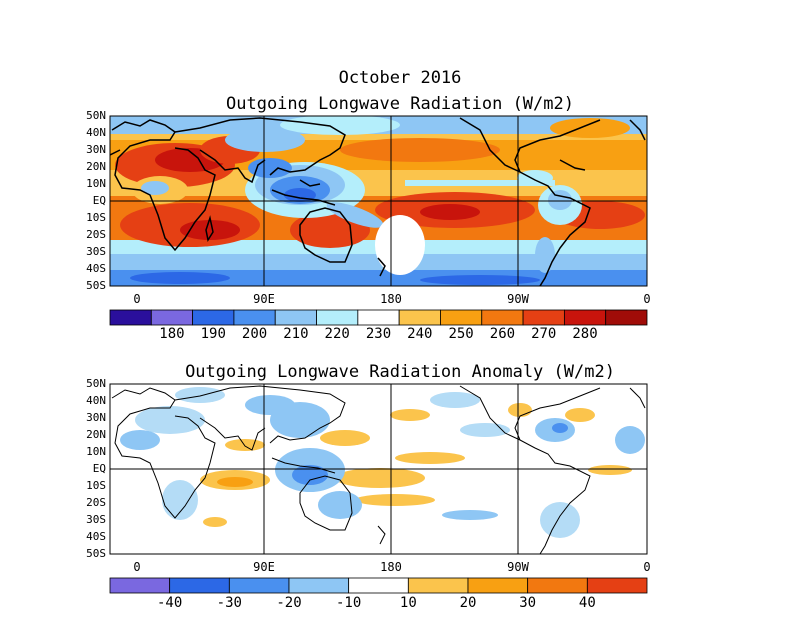 Image resolution: width=800 pixels, height=618 pixels. Describe the element at coordinates (349, 603) in the screenshot. I see `colorbar-label: -10` at that location.